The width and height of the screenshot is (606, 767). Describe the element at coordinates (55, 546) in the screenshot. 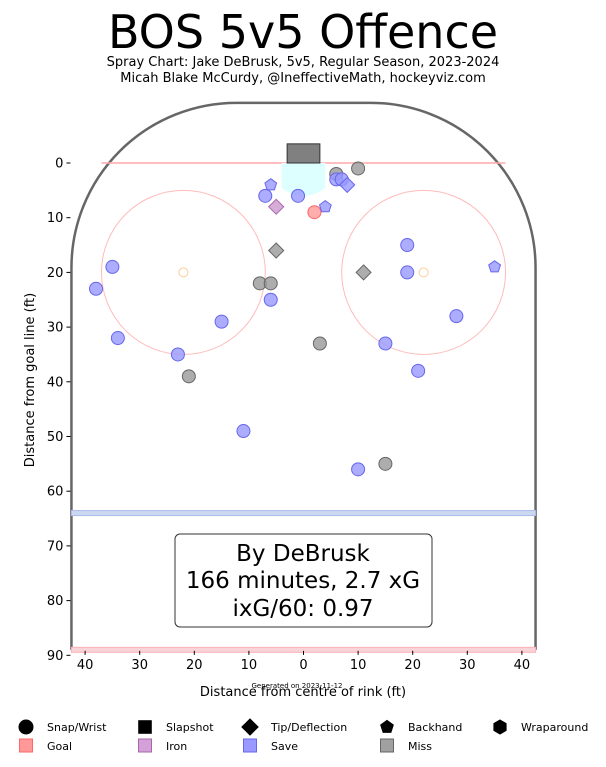

I see `y-tick-label: 70` at that location.